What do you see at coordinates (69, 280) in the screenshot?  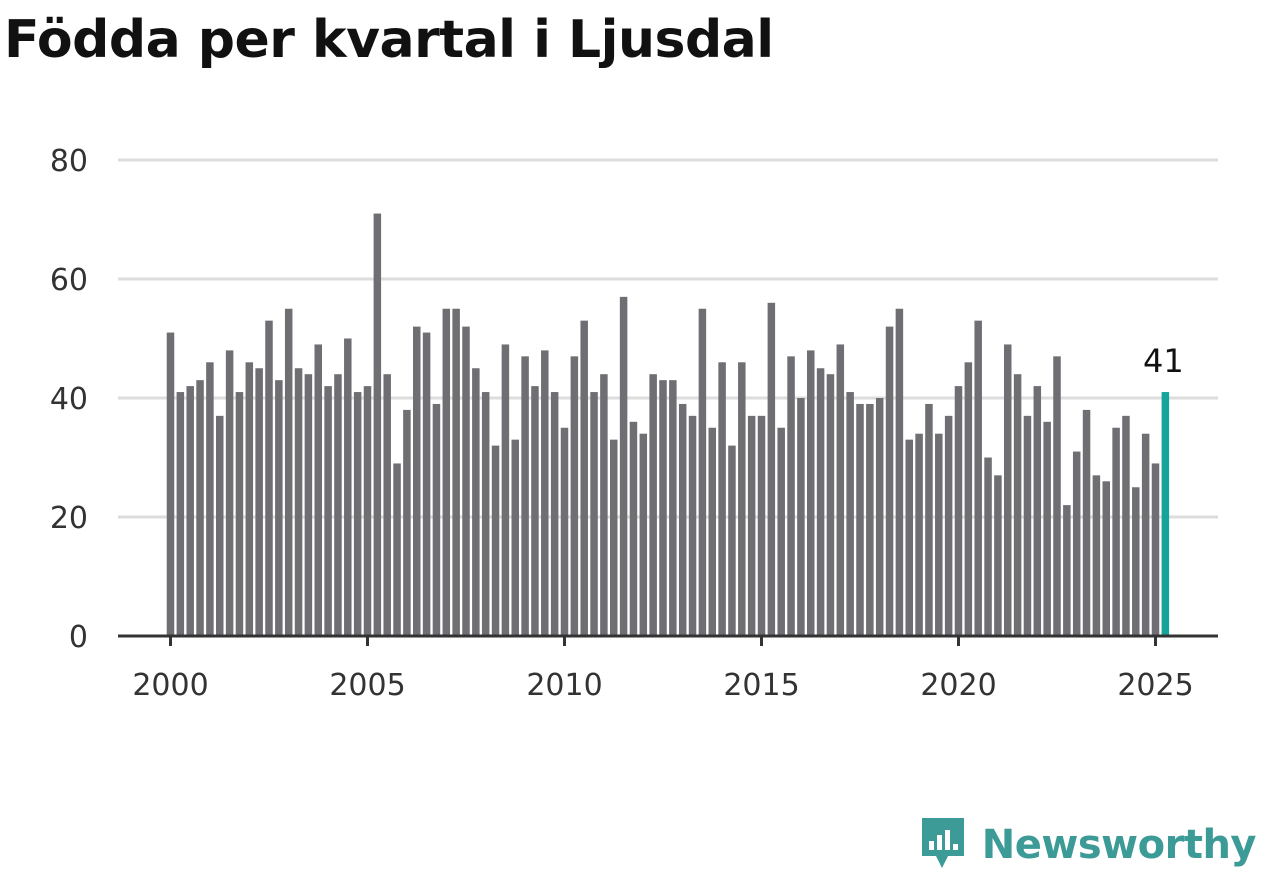 I see `y-tick-label: 60` at bounding box center [69, 280].